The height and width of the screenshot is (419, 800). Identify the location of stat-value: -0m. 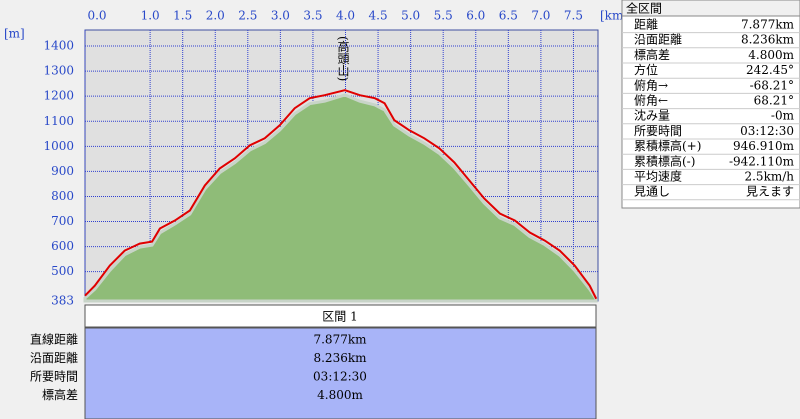
(783, 116).